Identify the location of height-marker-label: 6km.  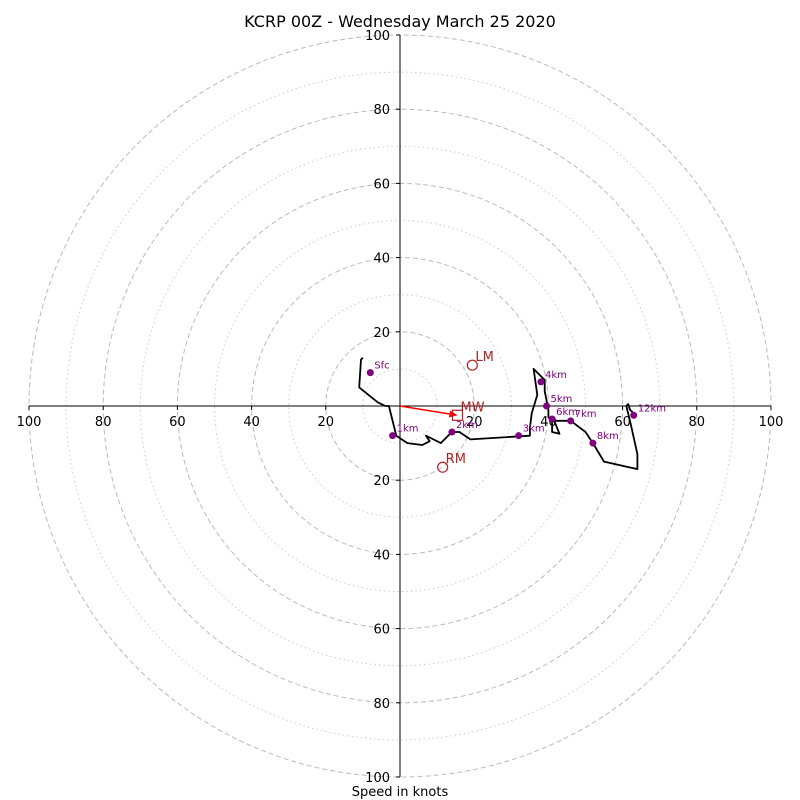
(567, 412).